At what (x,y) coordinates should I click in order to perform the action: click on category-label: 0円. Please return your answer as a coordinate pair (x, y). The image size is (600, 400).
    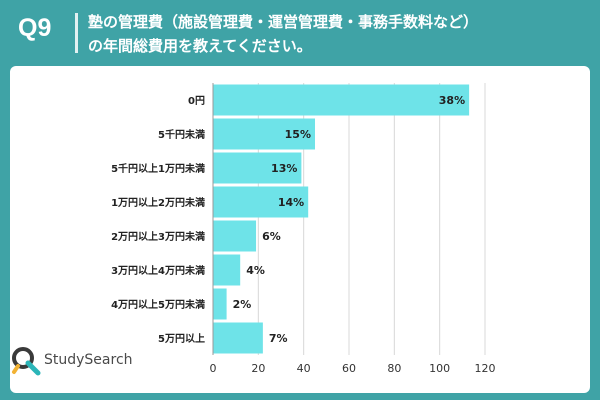
    Looking at the image, I should click on (196, 101).